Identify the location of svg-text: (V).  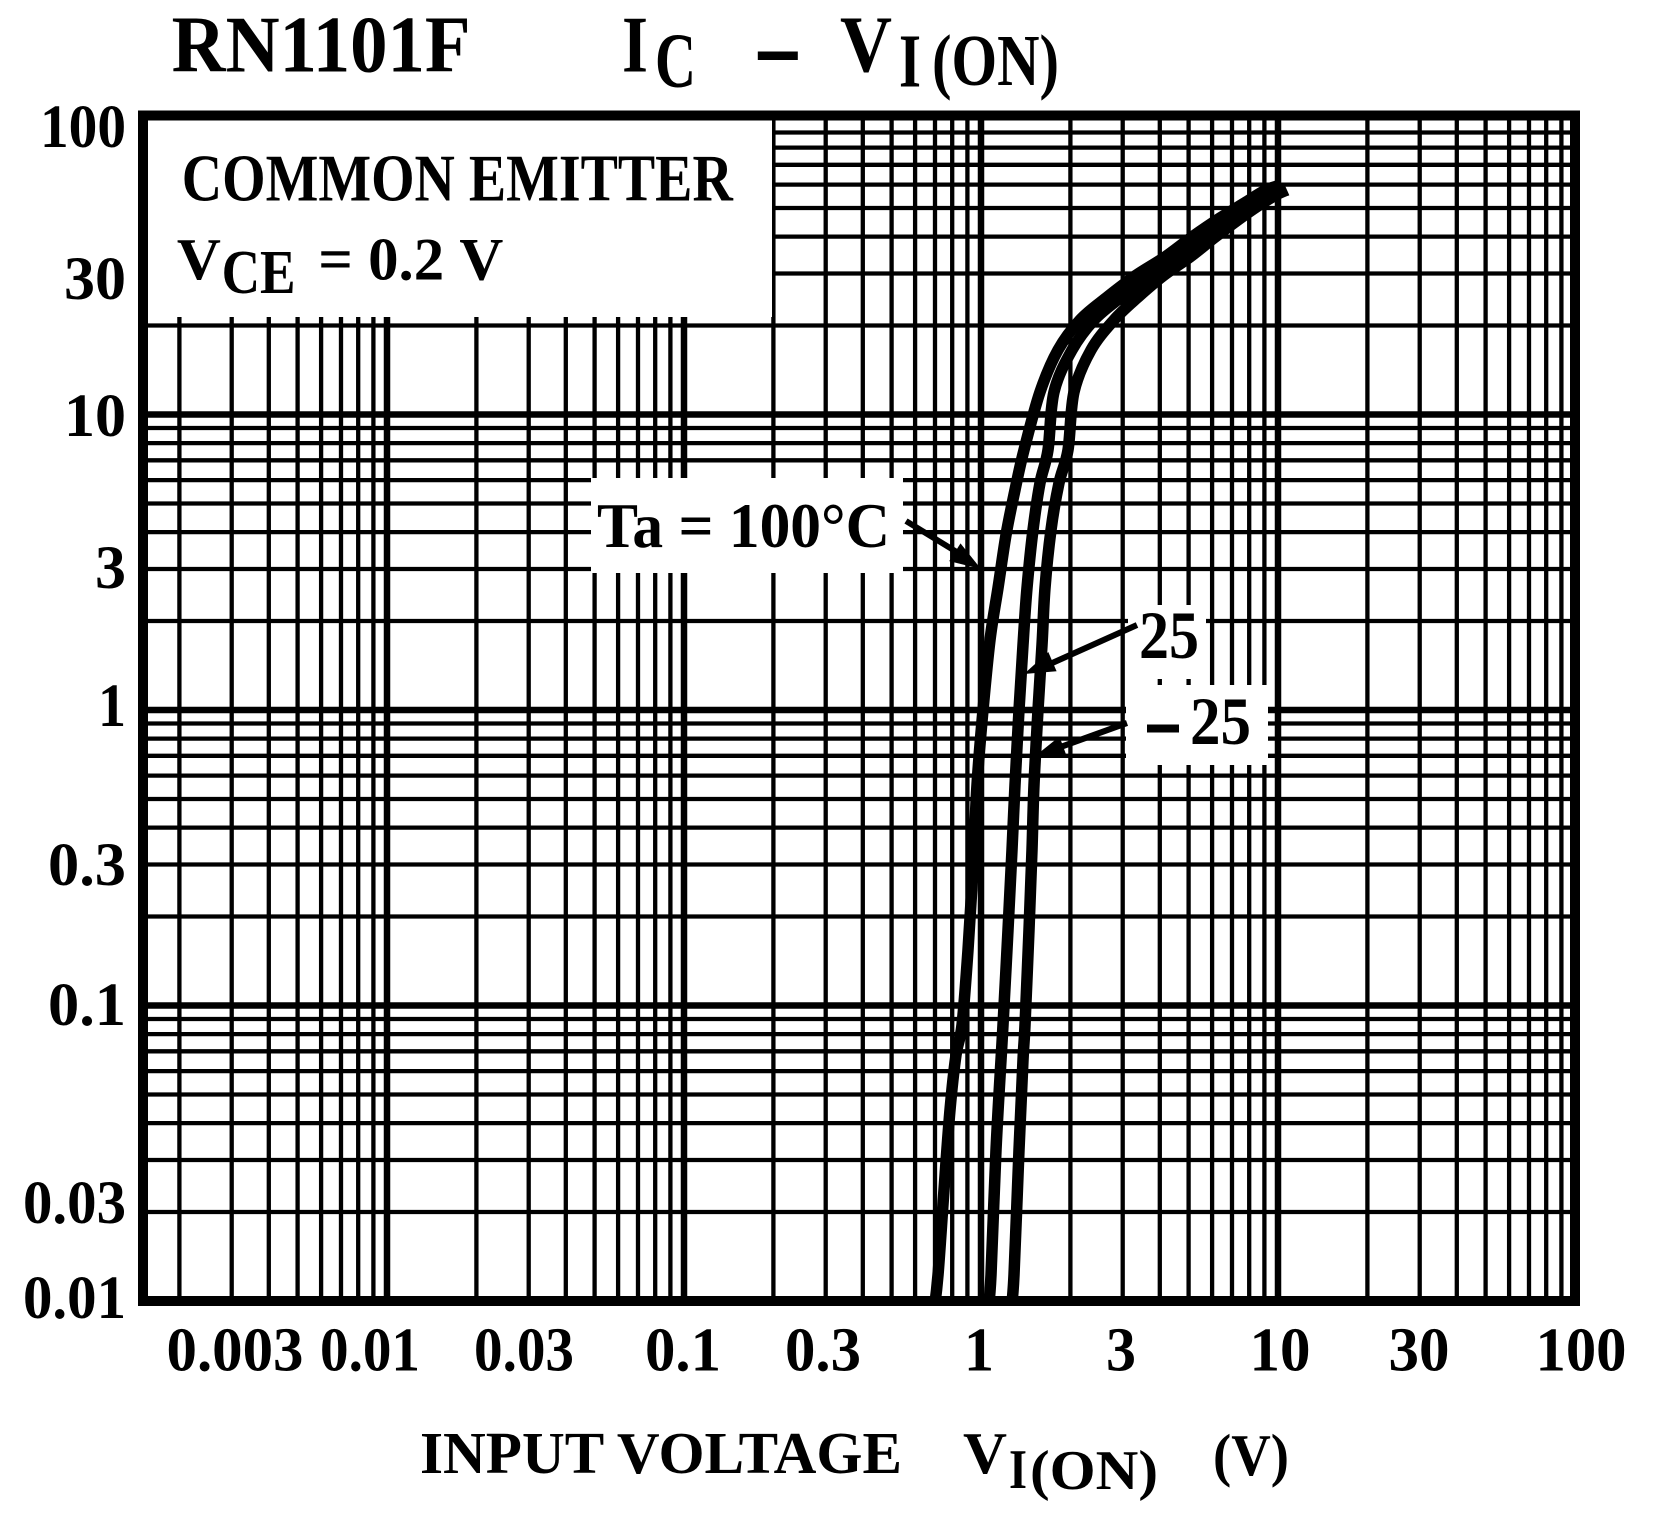
(1251, 1455).